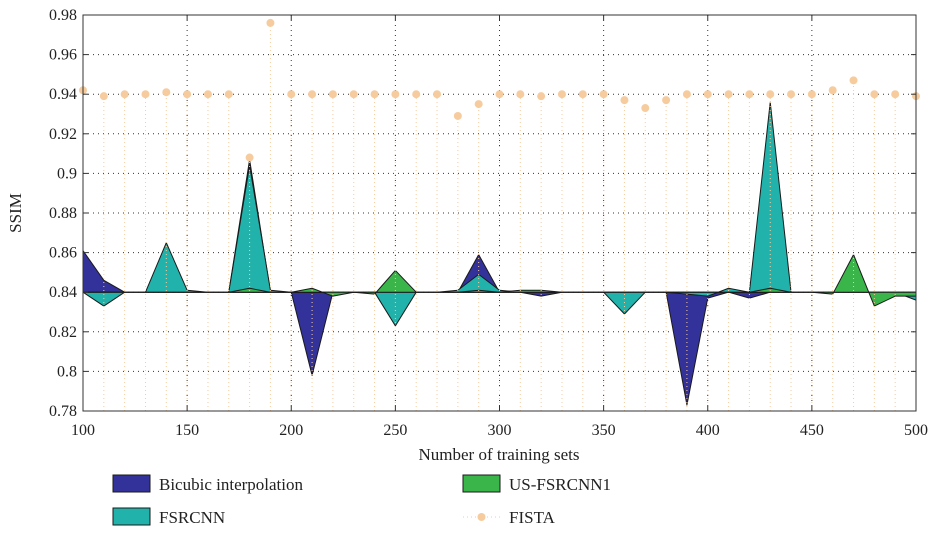 Image resolution: width=935 pixels, height=542 pixels. What do you see at coordinates (500, 430) in the screenshot?
I see `x-tick-label: 300` at bounding box center [500, 430].